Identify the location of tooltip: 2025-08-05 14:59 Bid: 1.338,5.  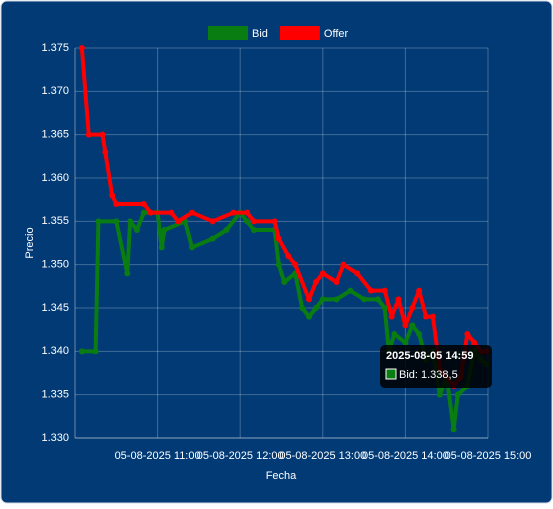
(436, 366).